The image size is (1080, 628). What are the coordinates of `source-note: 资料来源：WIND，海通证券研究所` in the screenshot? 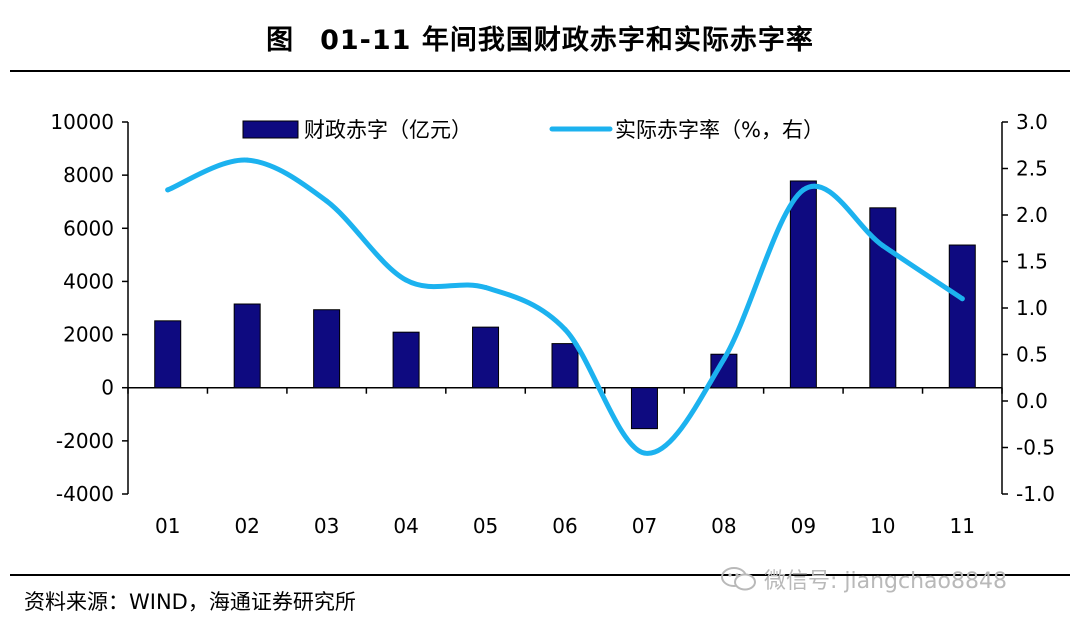 It's located at (190, 602).